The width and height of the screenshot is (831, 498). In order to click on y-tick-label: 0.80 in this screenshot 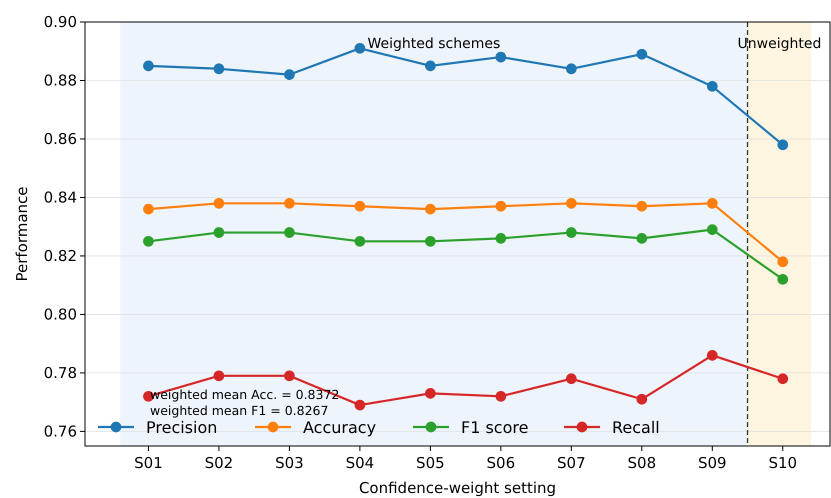, I will do `click(60, 314)`.